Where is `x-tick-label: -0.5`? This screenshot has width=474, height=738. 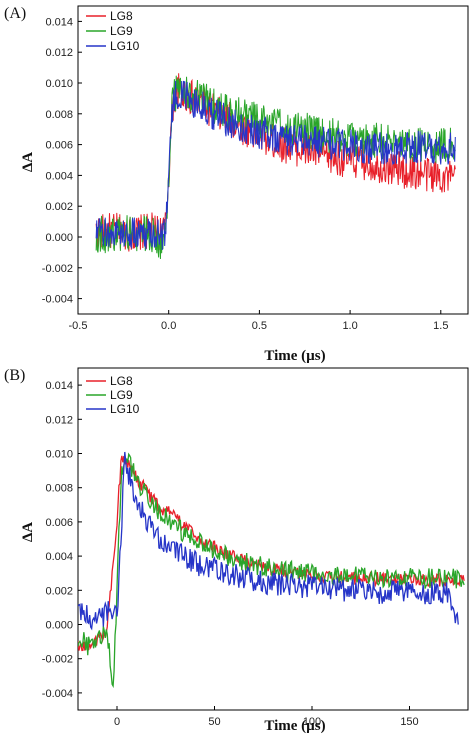
x-tick-label: -0.5 is located at coordinates (78, 326).